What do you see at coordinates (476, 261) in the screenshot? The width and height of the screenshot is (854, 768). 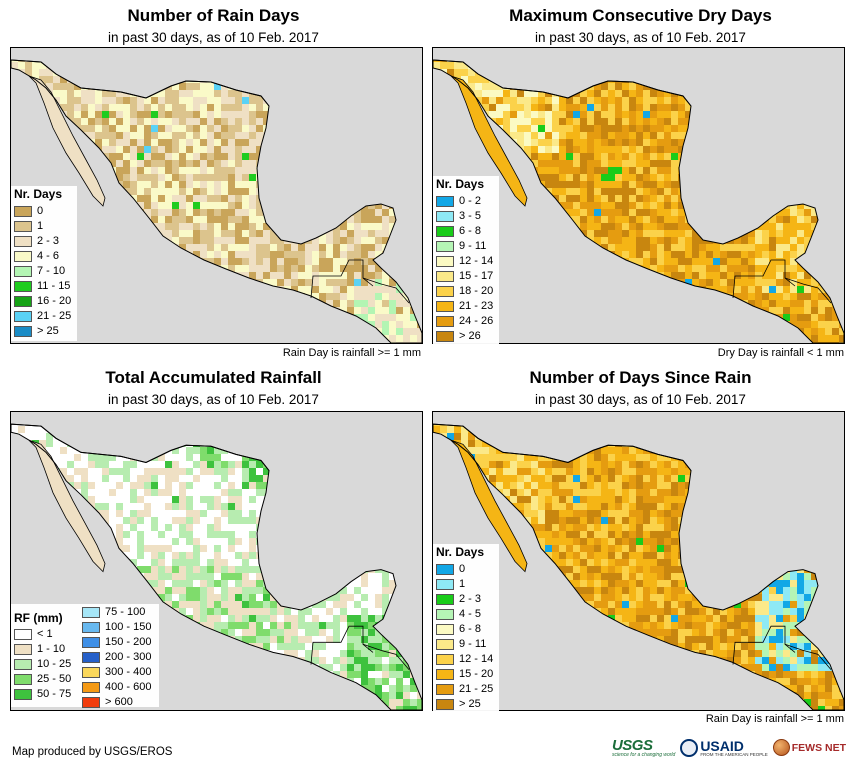 I see `legend-label: 12 - 14` at bounding box center [476, 261].